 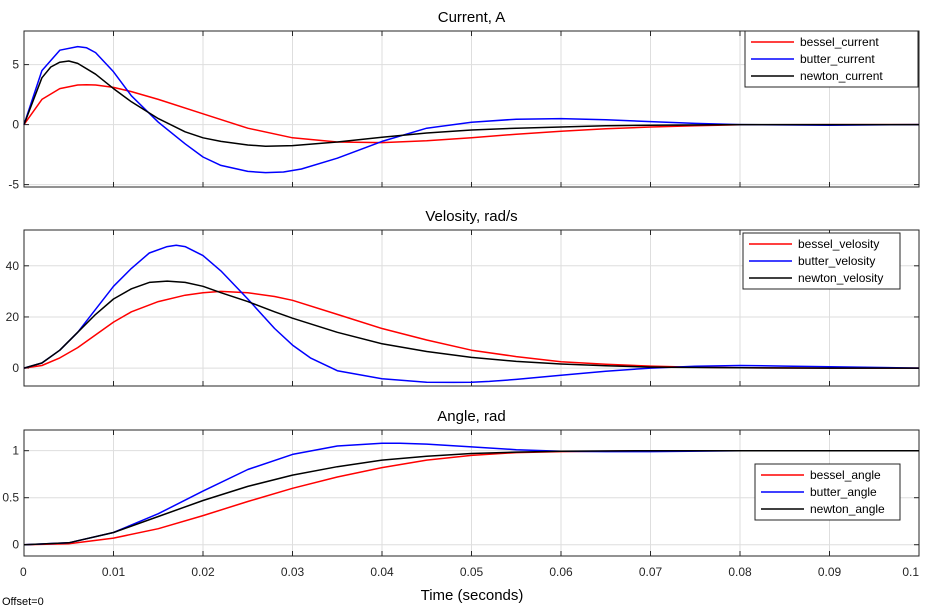 What do you see at coordinates (13, 266) in the screenshot?
I see `y-tick-label: 40` at bounding box center [13, 266].